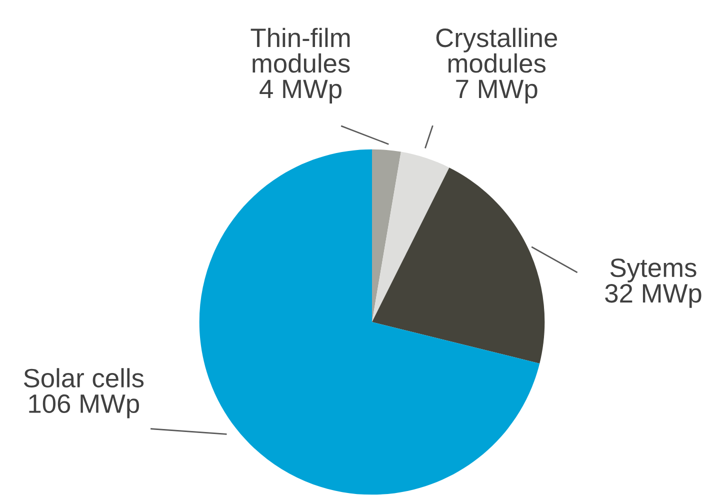 This screenshot has height=496, width=708. What do you see at coordinates (653, 296) in the screenshot?
I see `data-label: 32 MWp` at bounding box center [653, 296].